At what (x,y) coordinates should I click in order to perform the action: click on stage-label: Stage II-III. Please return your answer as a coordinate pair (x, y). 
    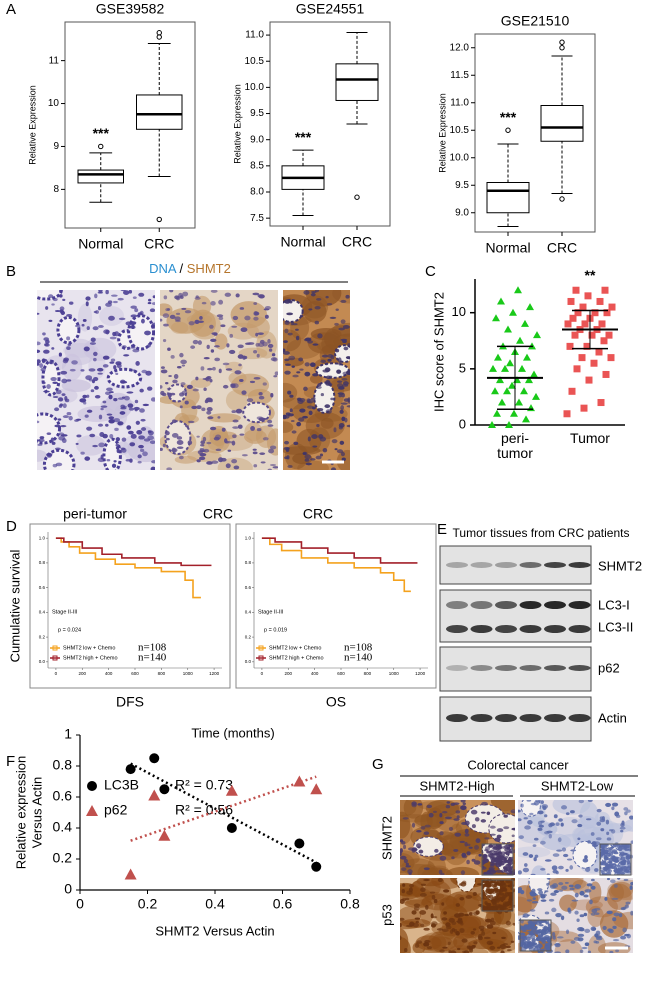
    Looking at the image, I should click on (271, 612).